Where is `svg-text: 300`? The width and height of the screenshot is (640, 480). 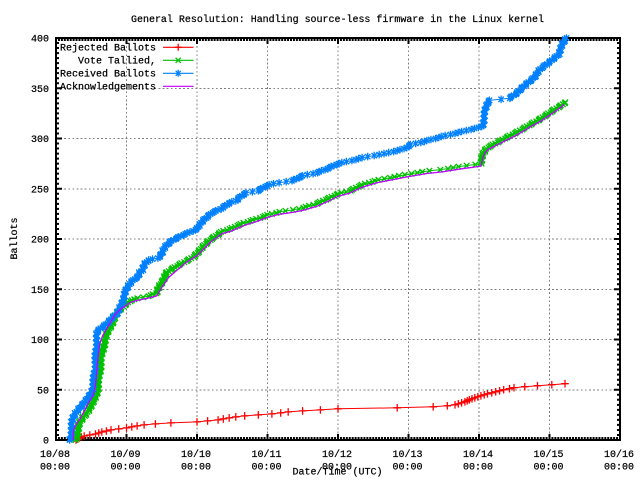
svg-text: 300 is located at coordinates (40, 140).